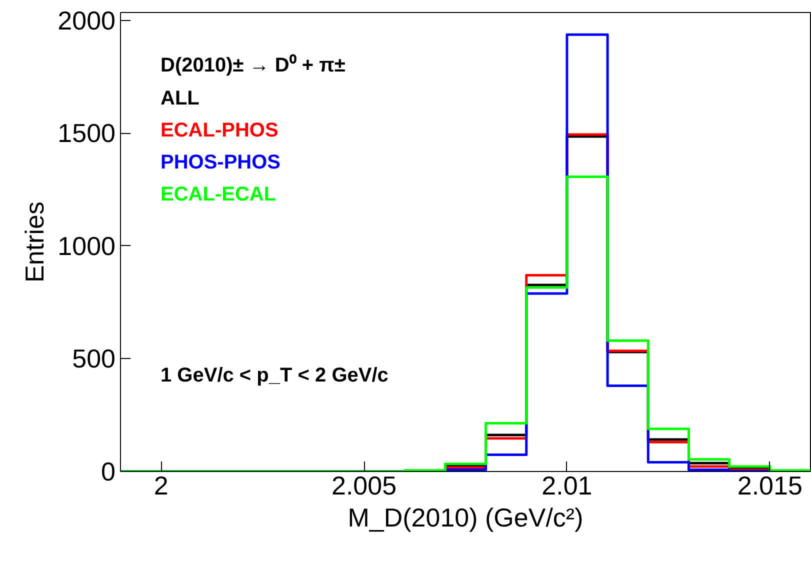  I want to click on y-tick-label: 500, so click(94, 359).